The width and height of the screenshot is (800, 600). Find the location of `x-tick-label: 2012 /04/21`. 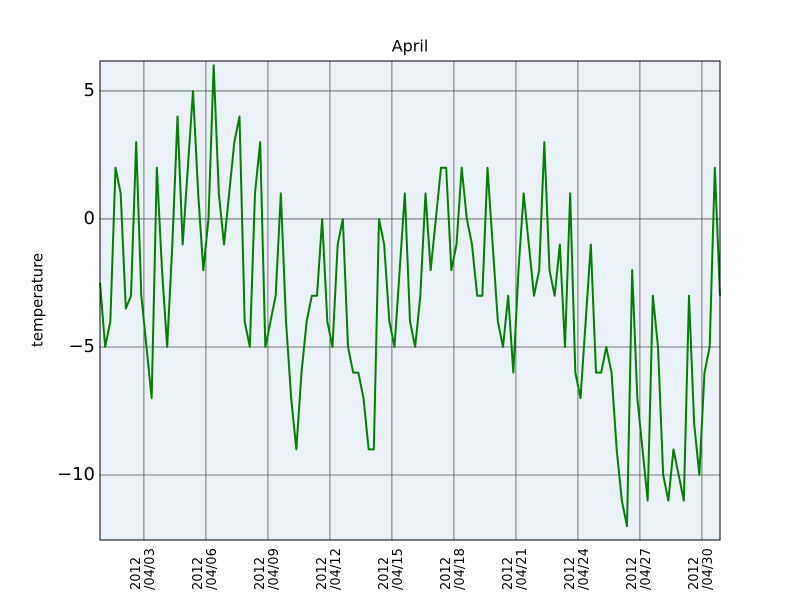

x-tick-label: 2012 /04/21 is located at coordinates (515, 569).